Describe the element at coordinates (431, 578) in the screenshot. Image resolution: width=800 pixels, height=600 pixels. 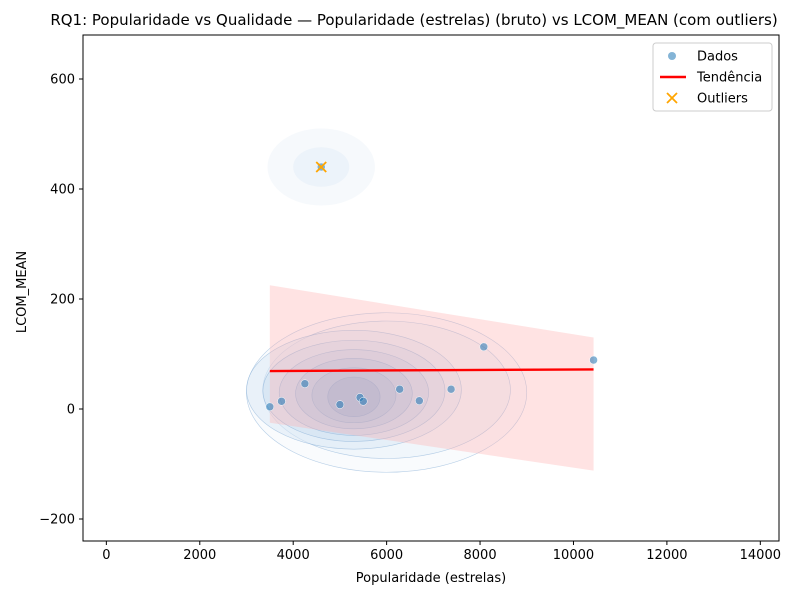
I see `x-axis-label: Popularidade (estrelas)` at that location.